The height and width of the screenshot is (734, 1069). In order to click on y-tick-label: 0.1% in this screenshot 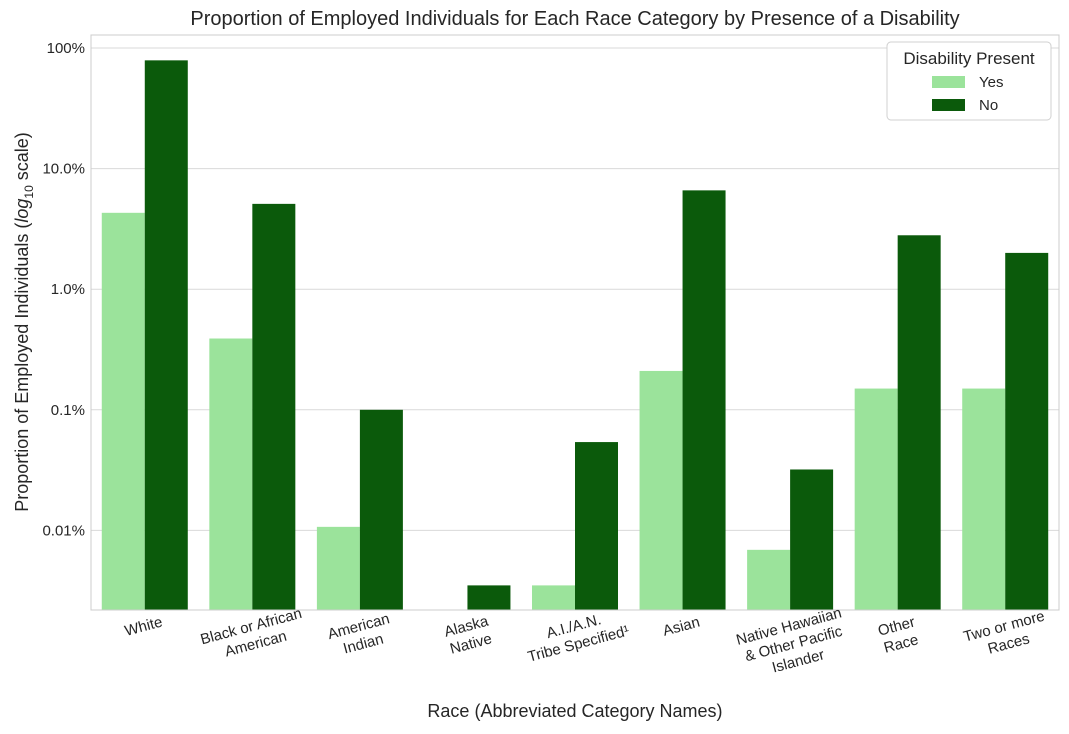, I will do `click(68, 410)`.